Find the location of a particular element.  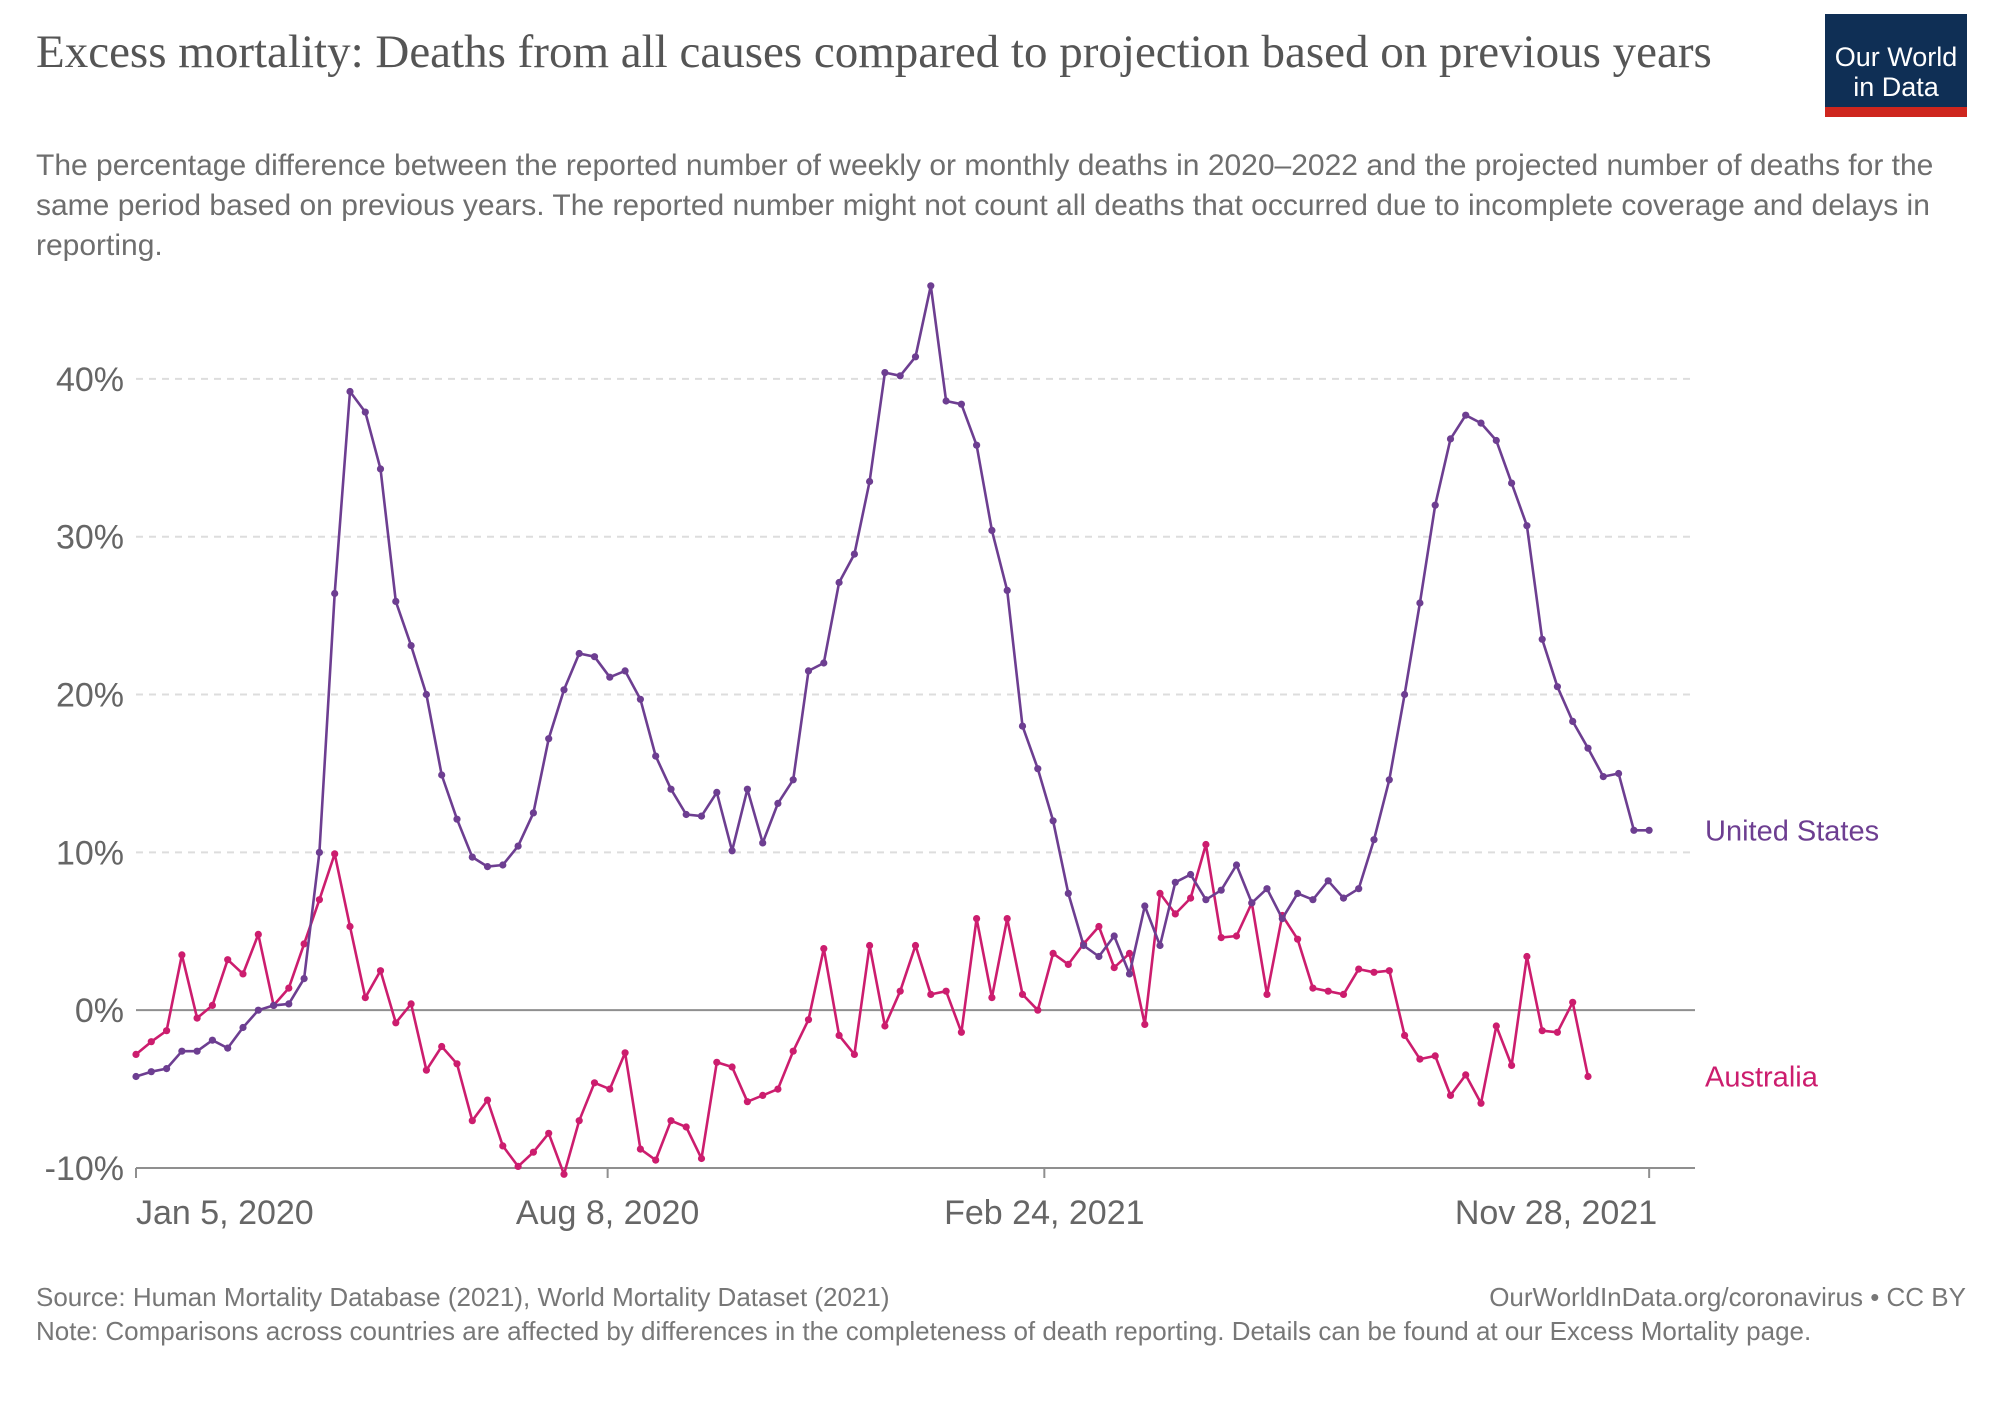

y-tick-label: 20% is located at coordinates (90, 696).